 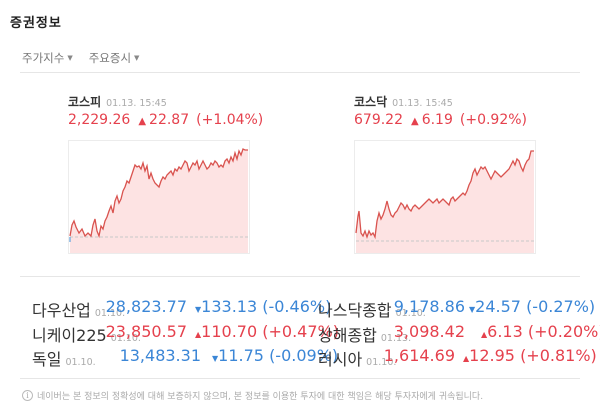 I want to click on kosdaq-chart, so click(x=445, y=197).